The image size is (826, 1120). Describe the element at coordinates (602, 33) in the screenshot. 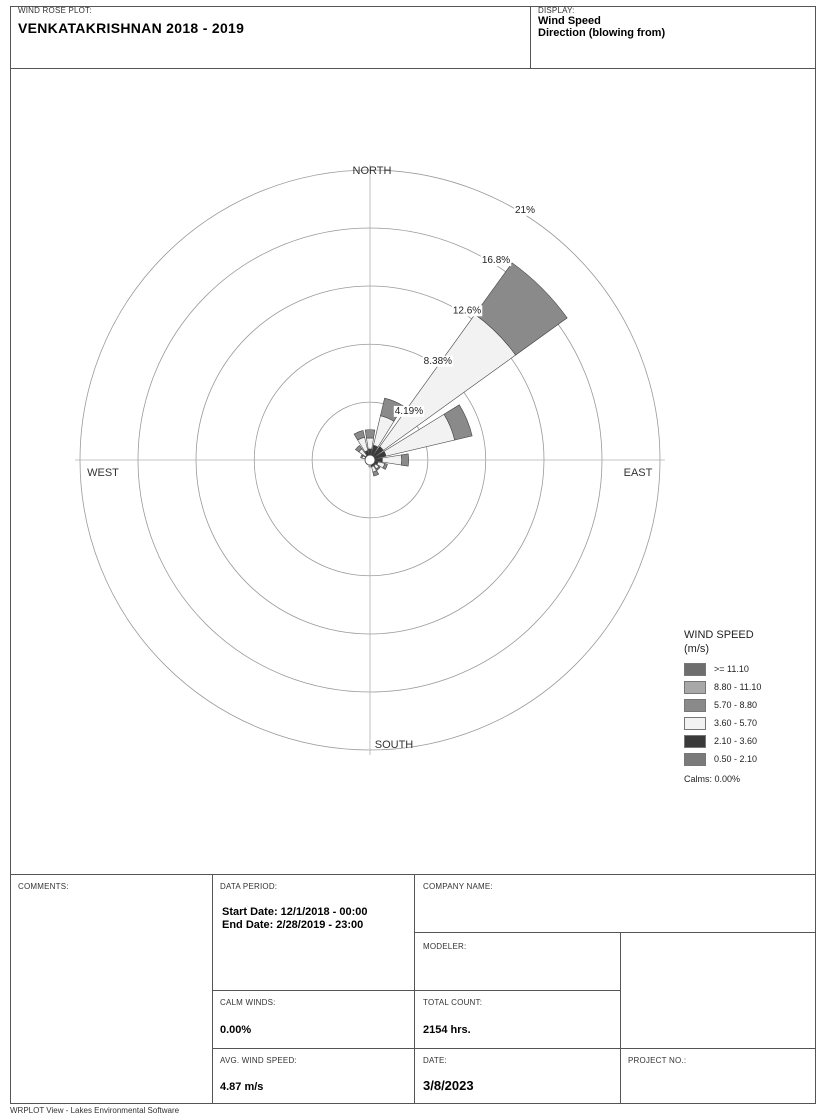

I see `display-line-2: Direction (blowing from)` at that location.